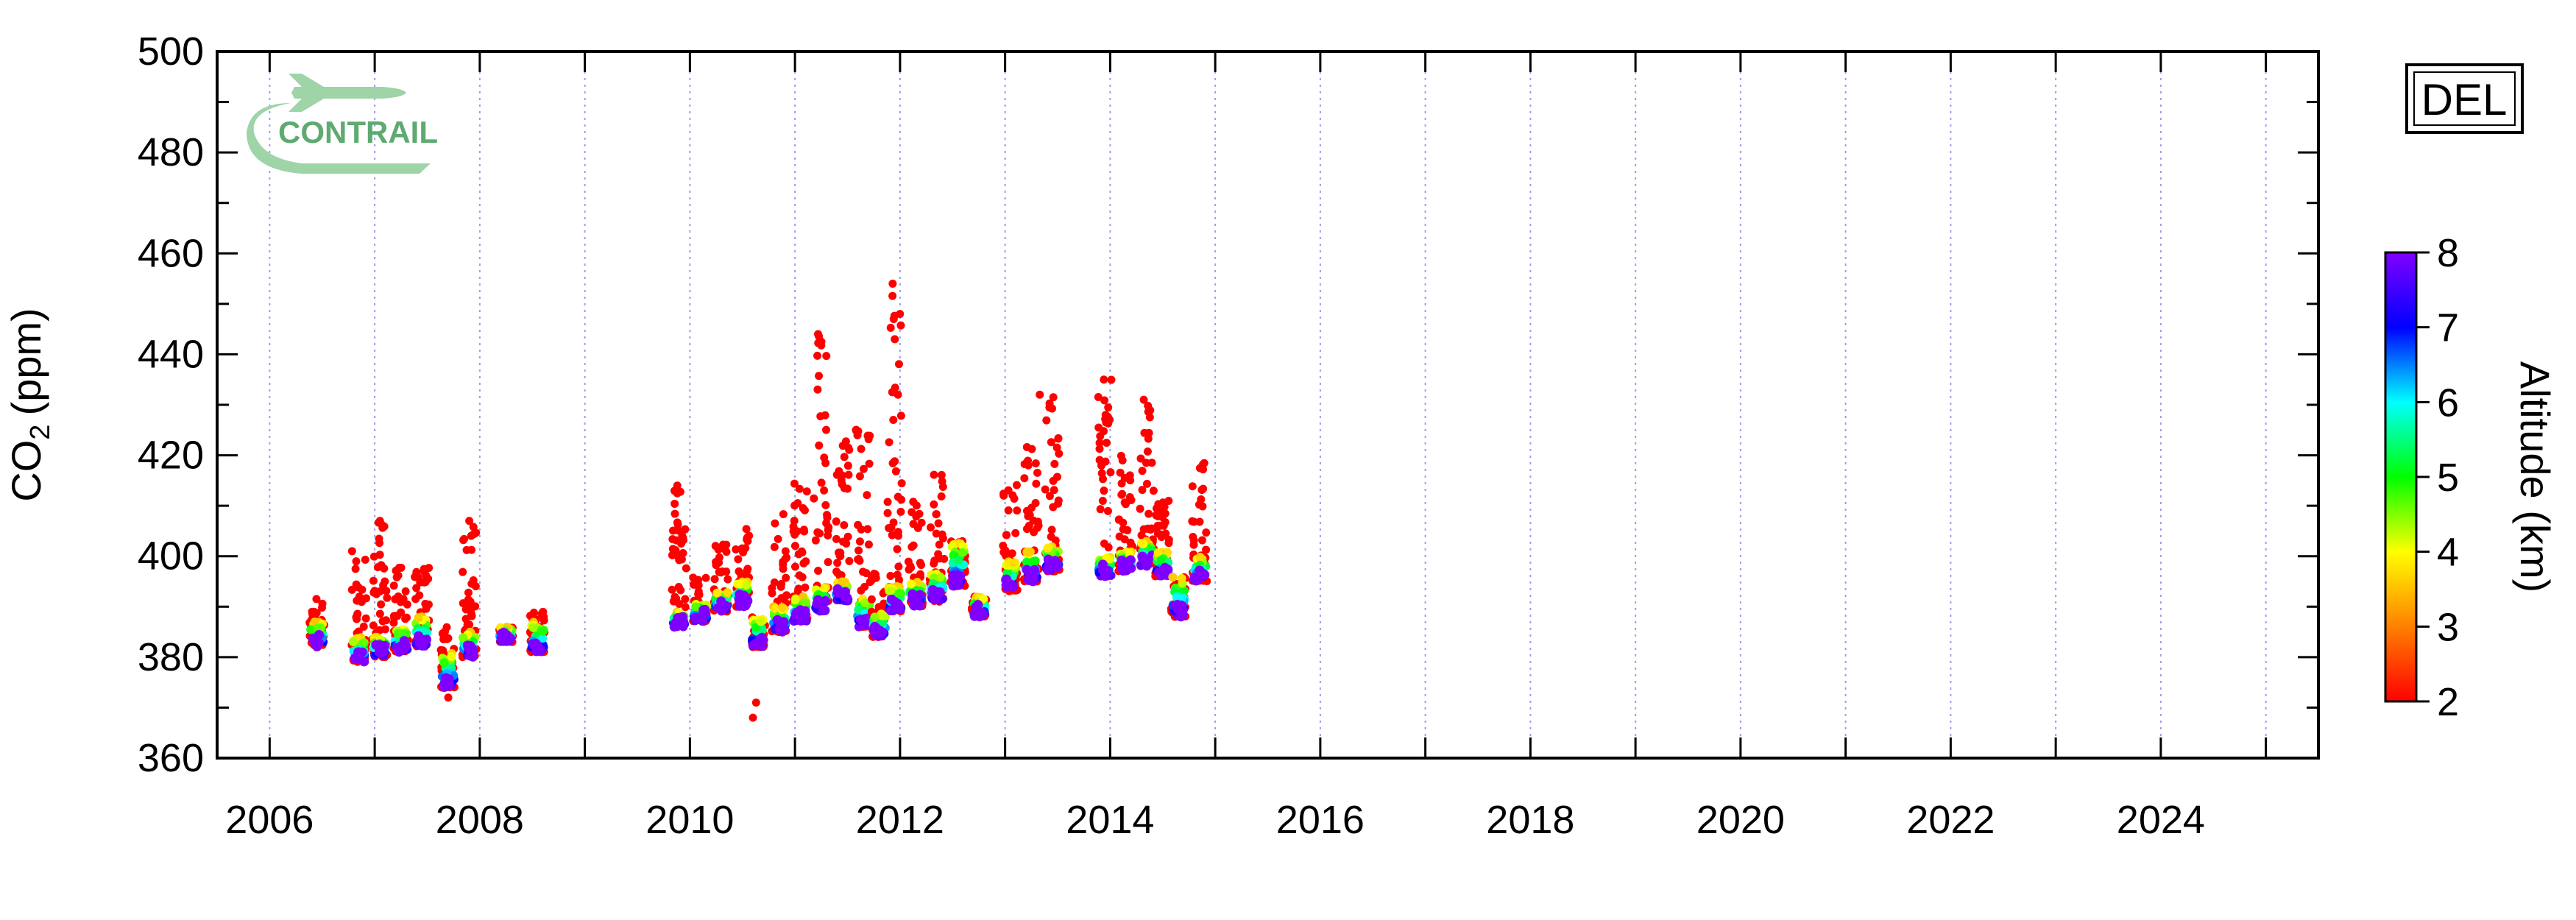  I want to click on altitude-colorbar: 2 3 4 5 6 7 8 Altitude (km), so click(2471, 477).